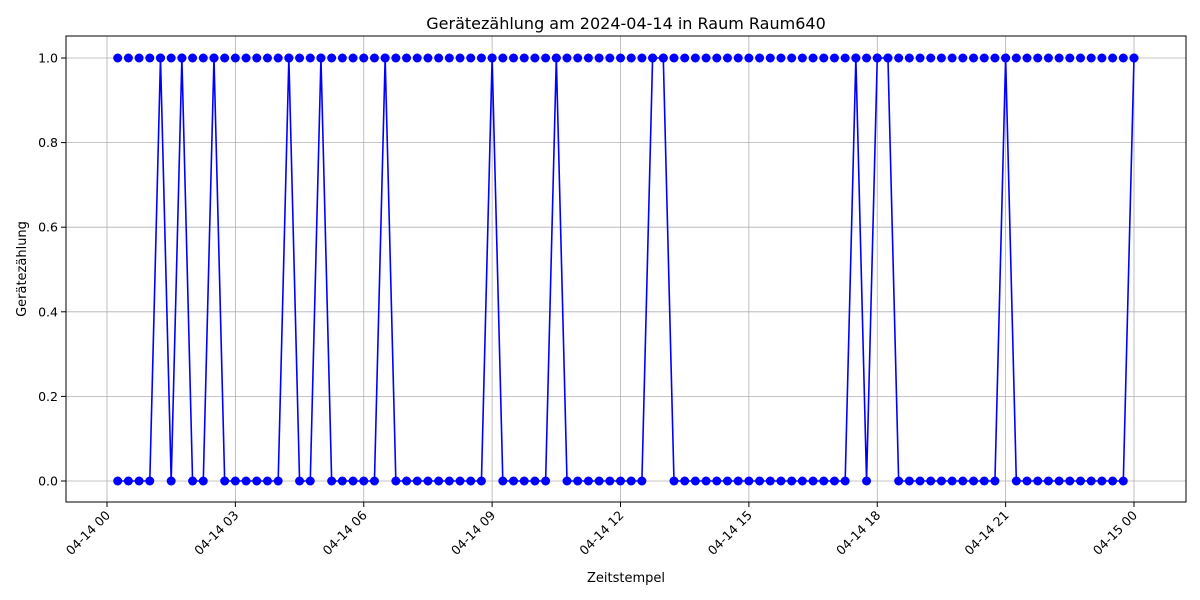 This screenshot has height=600, width=1200. Describe the element at coordinates (48, 396) in the screenshot. I see `y-tick-label: 0.2` at that location.